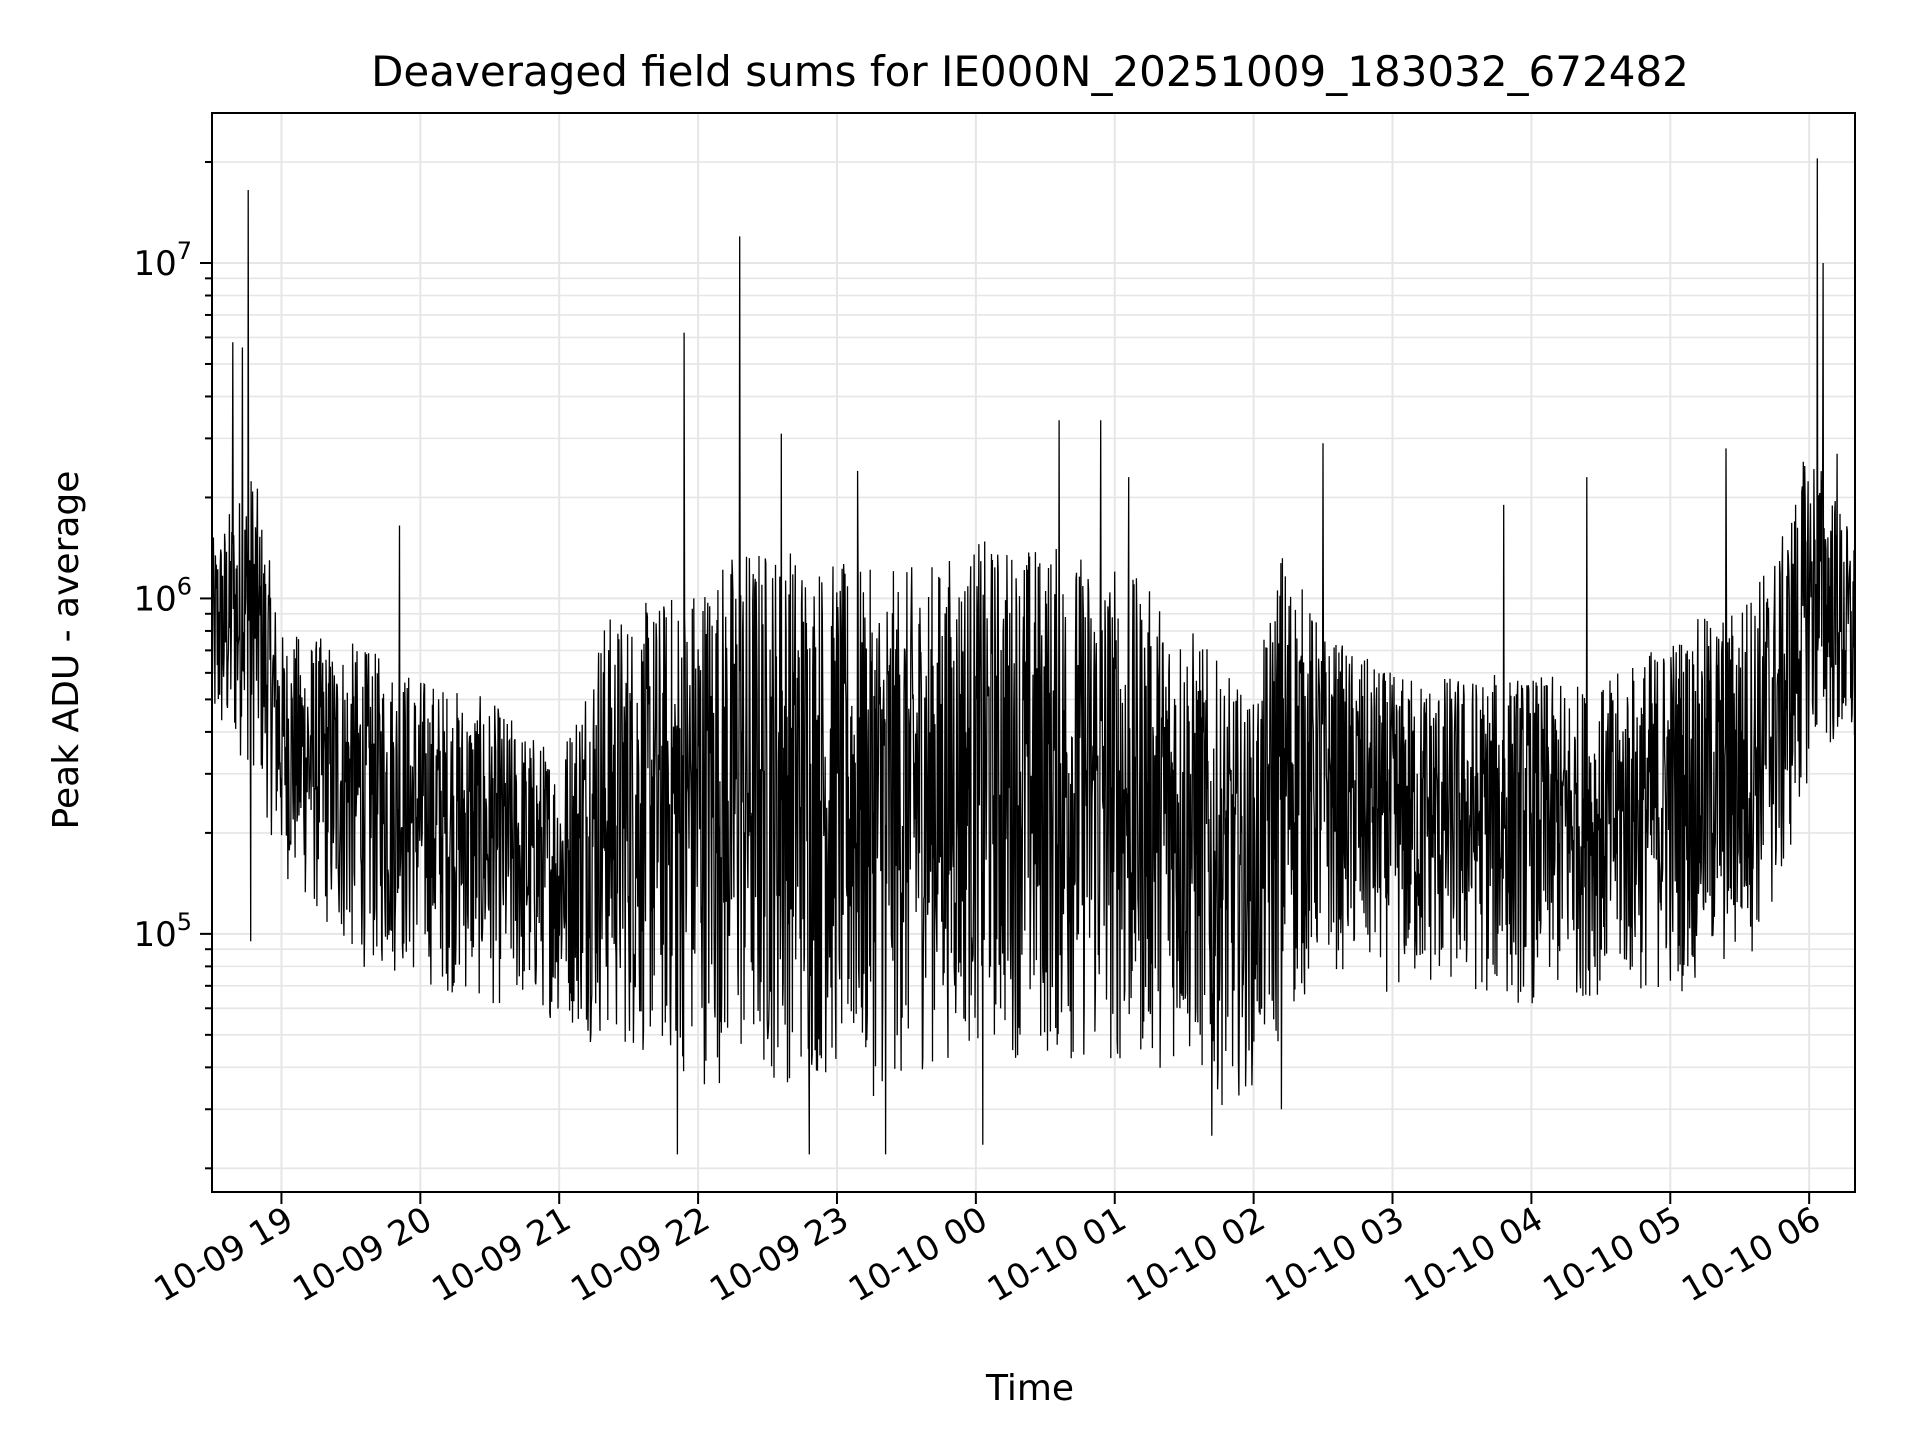  Describe the element at coordinates (1029, 1388) in the screenshot. I see `x-axis-label: Time` at that location.